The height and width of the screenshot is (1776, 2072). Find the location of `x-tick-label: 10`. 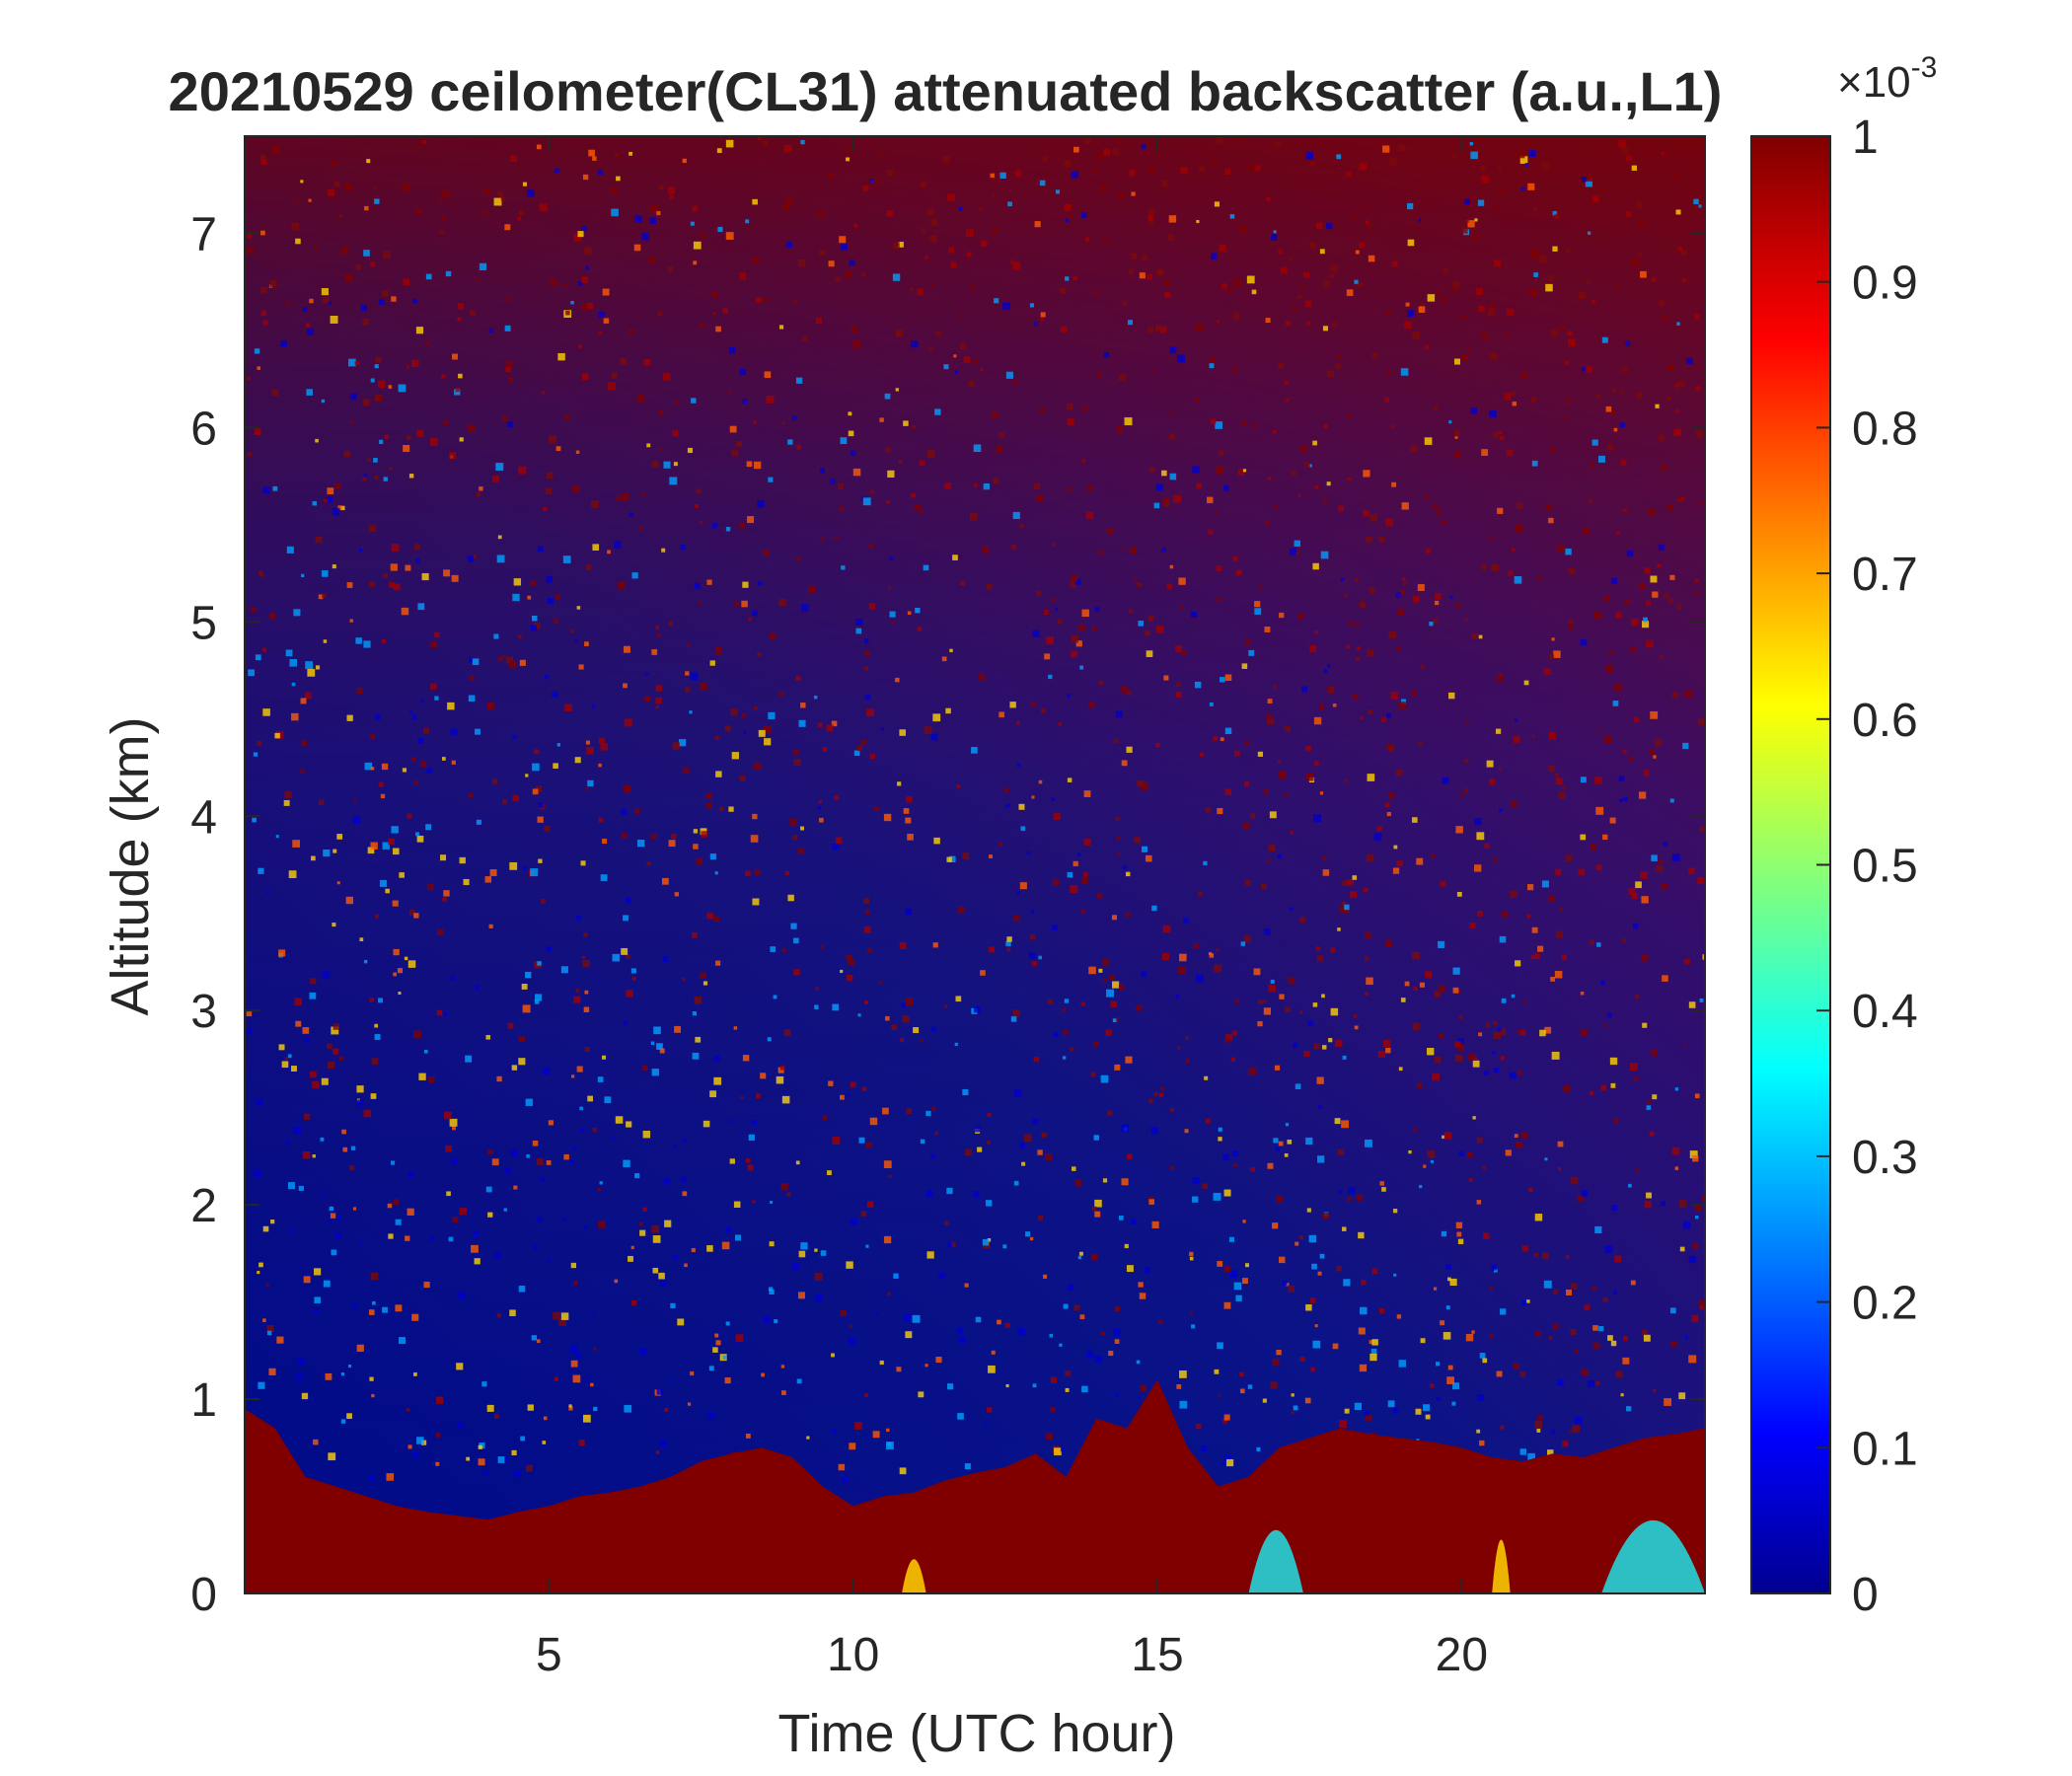

x-tick-label: 10 is located at coordinates (853, 1655).